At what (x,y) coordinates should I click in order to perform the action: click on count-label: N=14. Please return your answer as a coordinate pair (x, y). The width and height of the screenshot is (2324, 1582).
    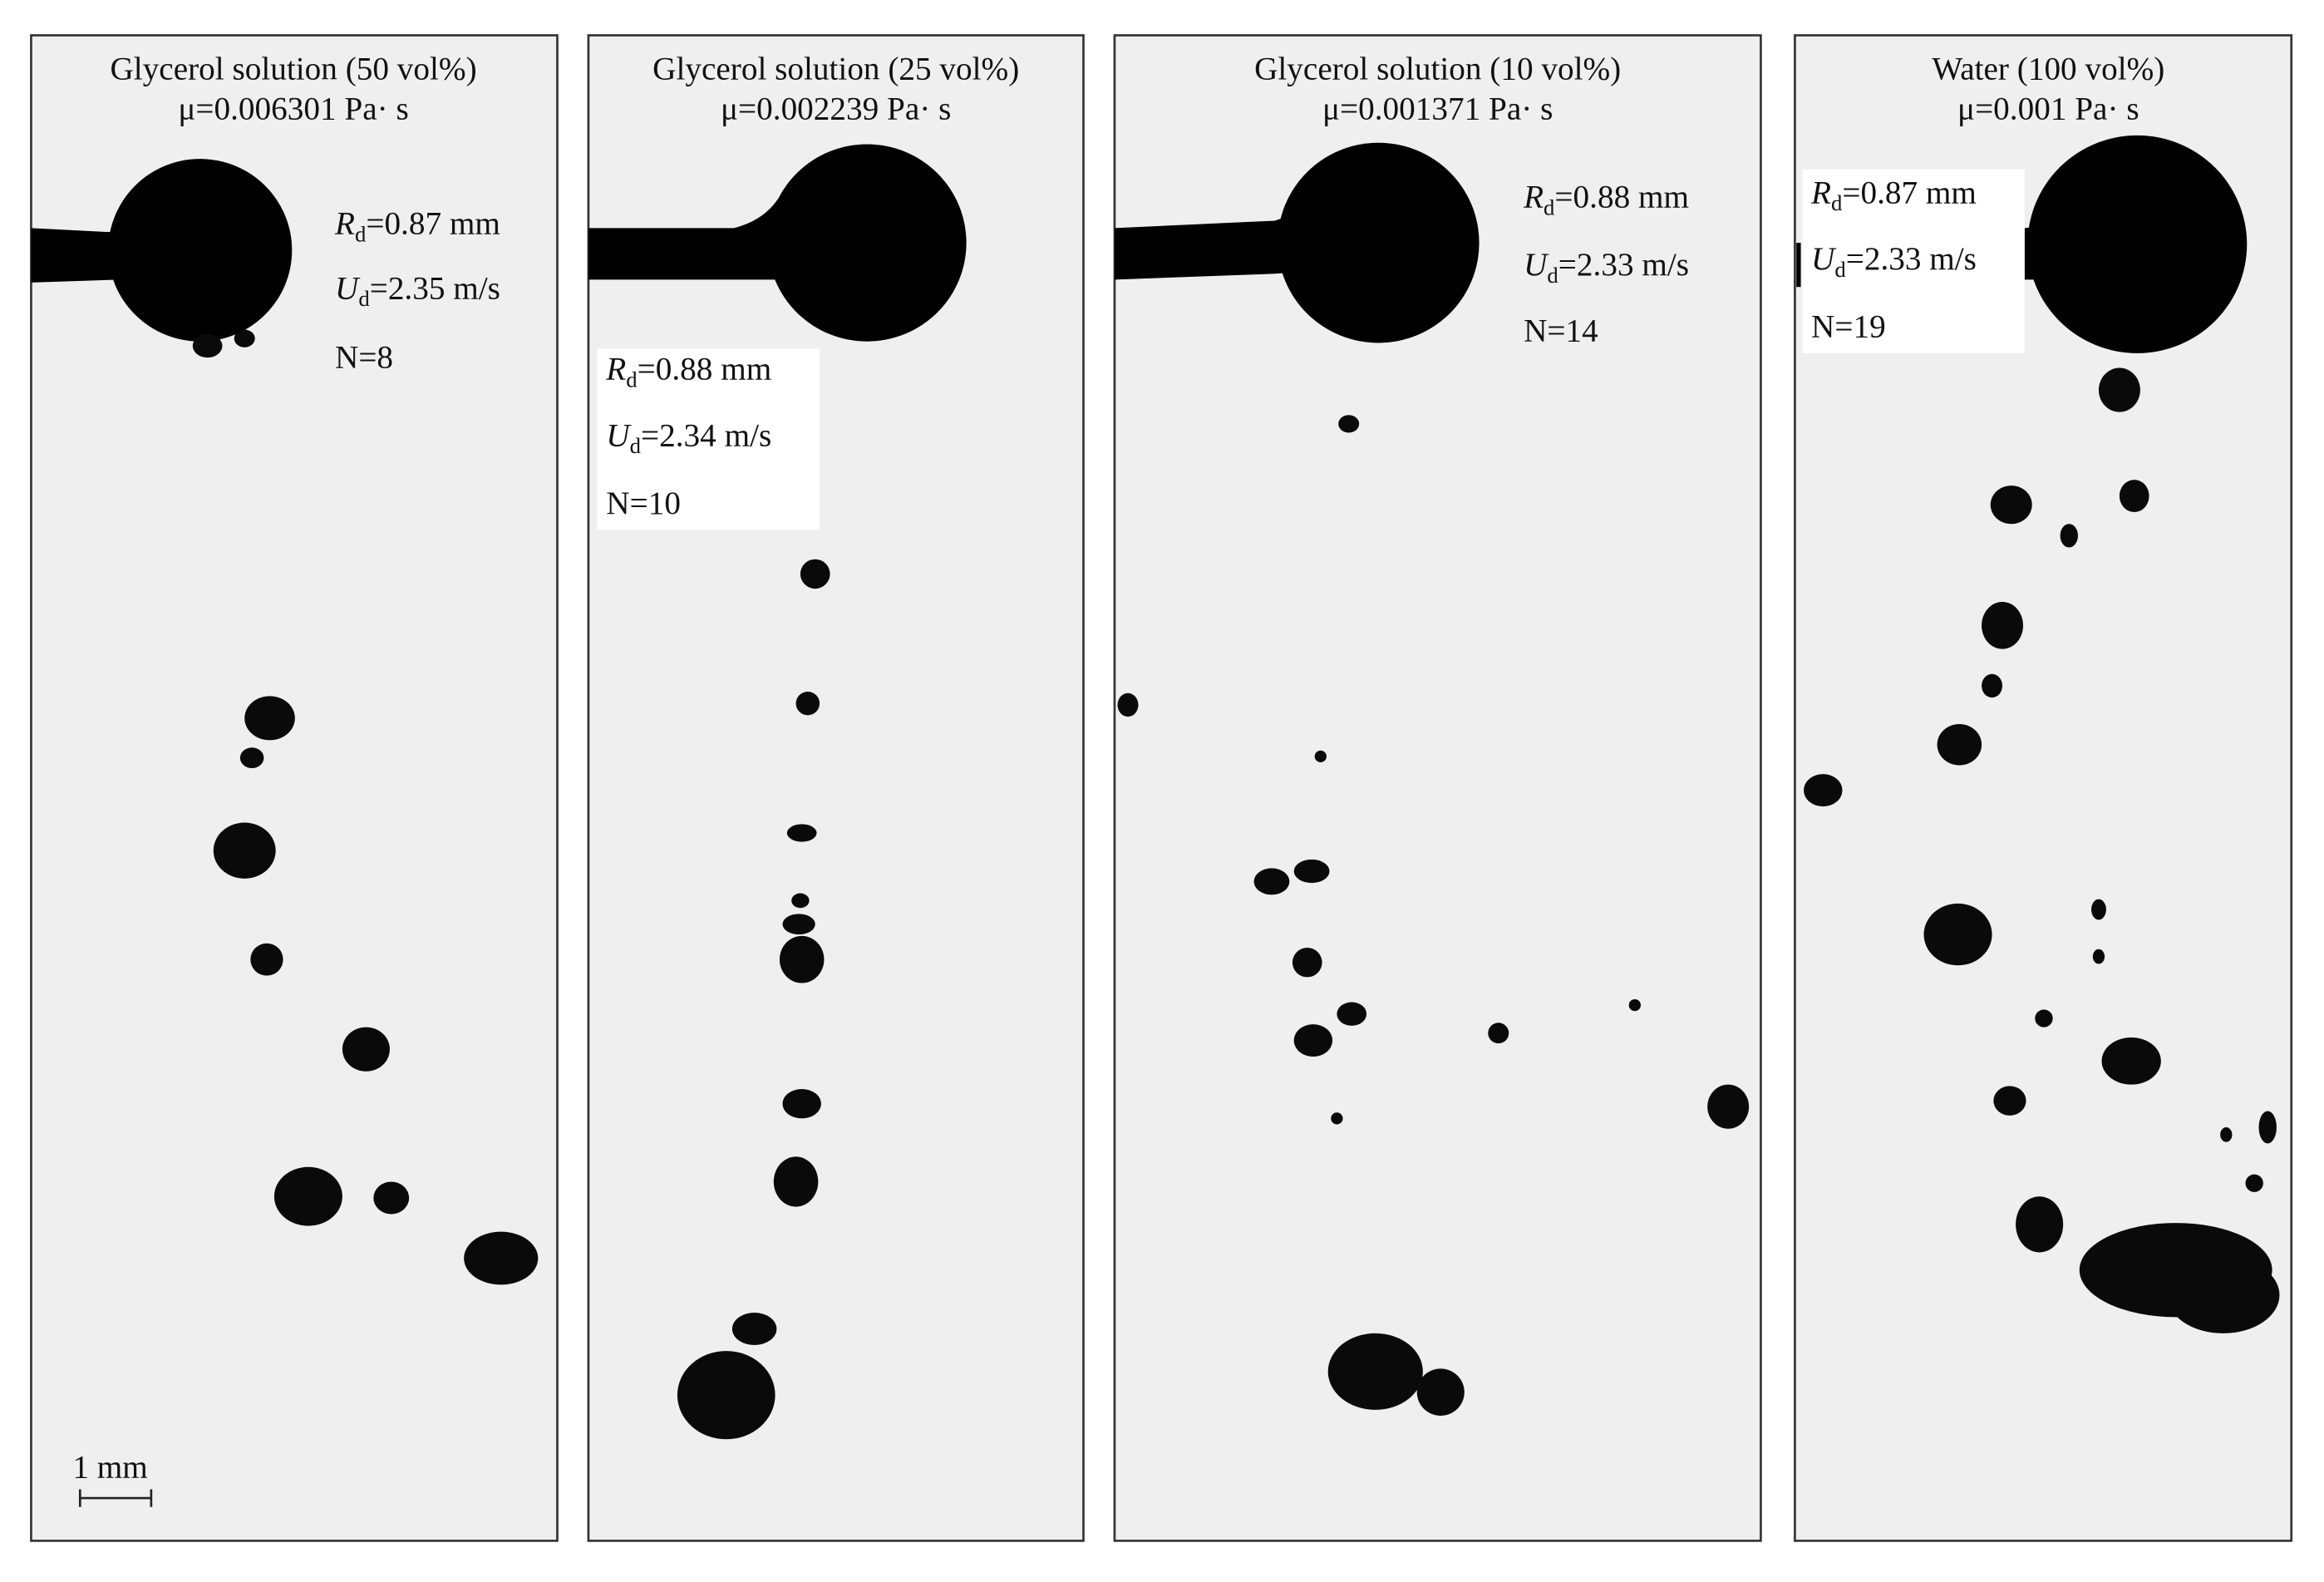
    Looking at the image, I should click on (1561, 331).